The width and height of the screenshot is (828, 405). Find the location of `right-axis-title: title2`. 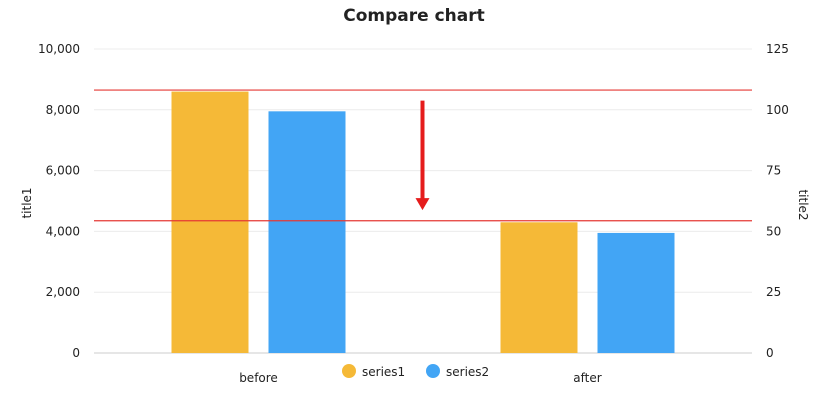

right-axis-title: title2 is located at coordinates (803, 204).